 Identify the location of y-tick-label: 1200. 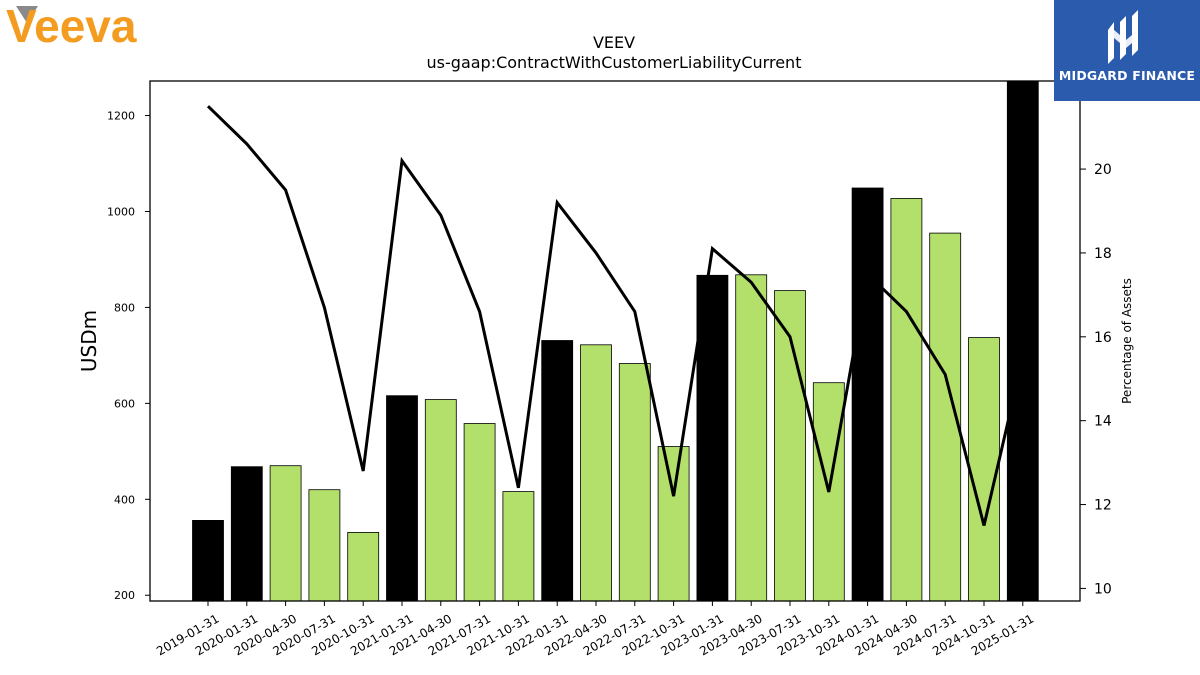
(121, 116).